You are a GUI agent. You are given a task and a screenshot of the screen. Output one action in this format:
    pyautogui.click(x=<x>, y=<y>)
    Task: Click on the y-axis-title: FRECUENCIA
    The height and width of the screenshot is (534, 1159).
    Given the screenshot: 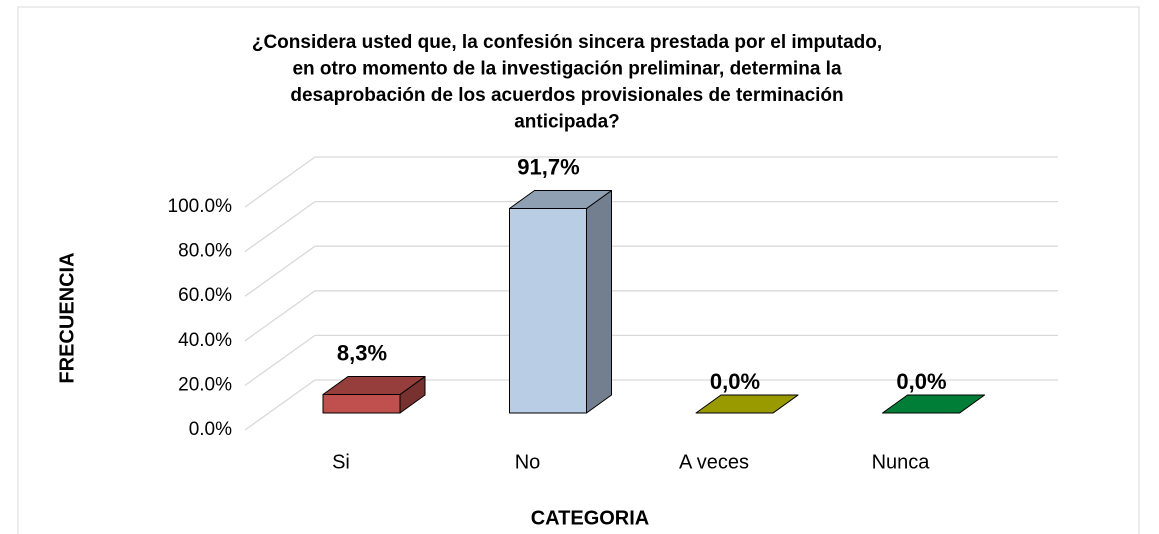 What is the action you would take?
    pyautogui.click(x=67, y=317)
    